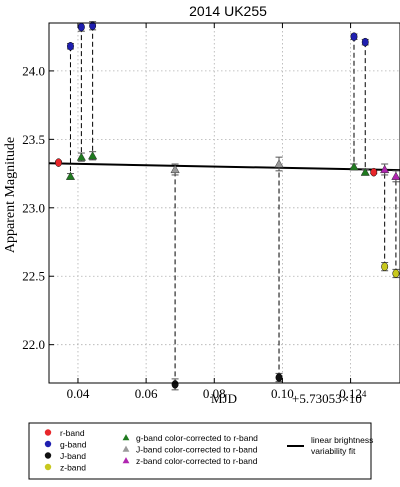 The width and height of the screenshot is (400, 487). Describe the element at coordinates (214, 393) in the screenshot. I see `x-tick-label: 0.08` at that location.